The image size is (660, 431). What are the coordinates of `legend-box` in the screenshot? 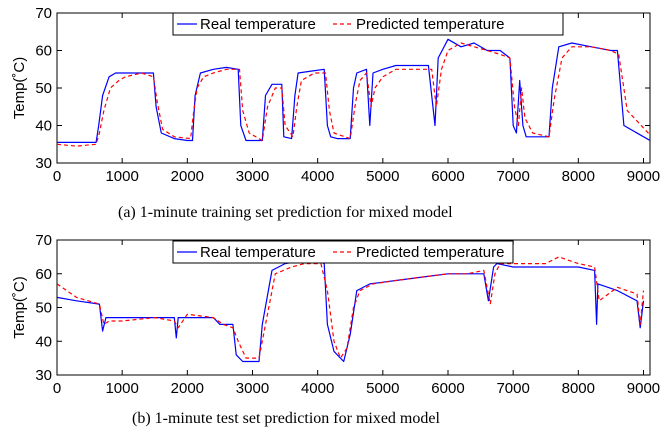 It's located at (368, 24).